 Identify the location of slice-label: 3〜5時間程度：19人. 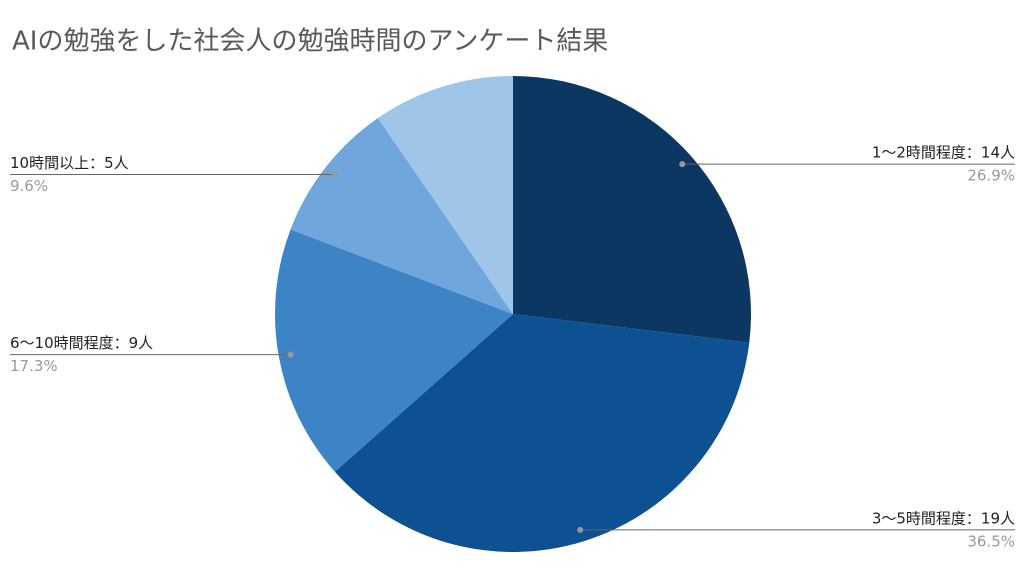
(943, 518).